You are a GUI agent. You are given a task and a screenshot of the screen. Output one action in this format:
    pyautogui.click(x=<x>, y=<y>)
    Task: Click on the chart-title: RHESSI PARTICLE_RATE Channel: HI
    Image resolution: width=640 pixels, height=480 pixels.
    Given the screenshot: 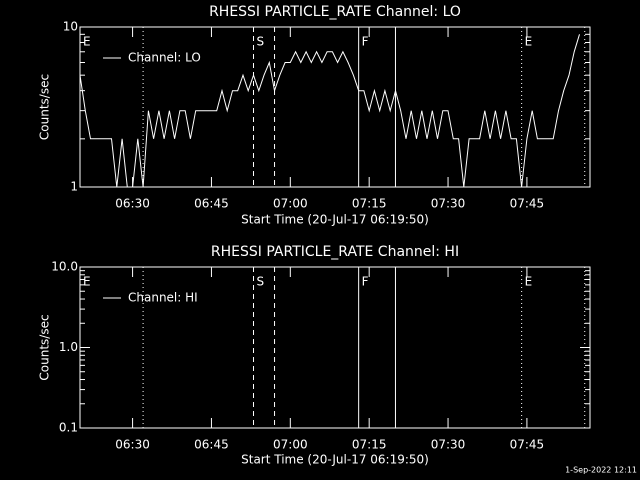 What is the action you would take?
    pyautogui.click(x=335, y=252)
    